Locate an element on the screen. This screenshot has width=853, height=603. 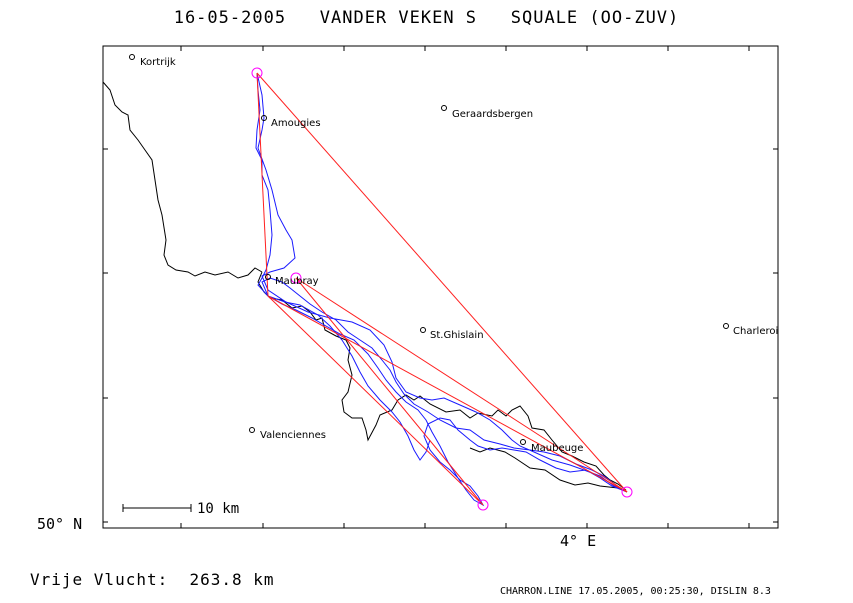
city-label-geraardsbergen: Geraardsbergen is located at coordinates (492, 114).